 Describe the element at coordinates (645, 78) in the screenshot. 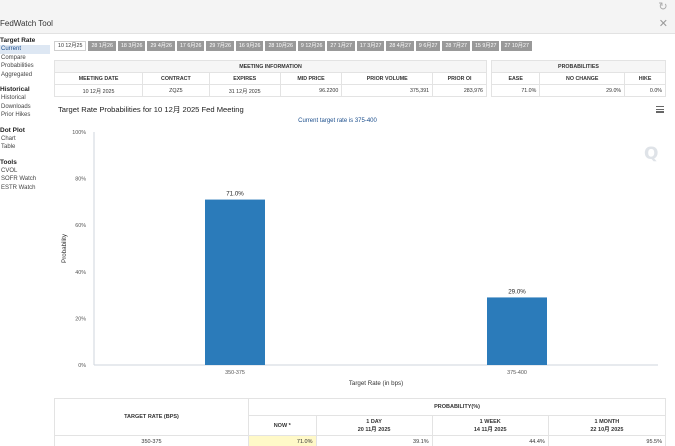

I see `column-header: HIKE` at that location.